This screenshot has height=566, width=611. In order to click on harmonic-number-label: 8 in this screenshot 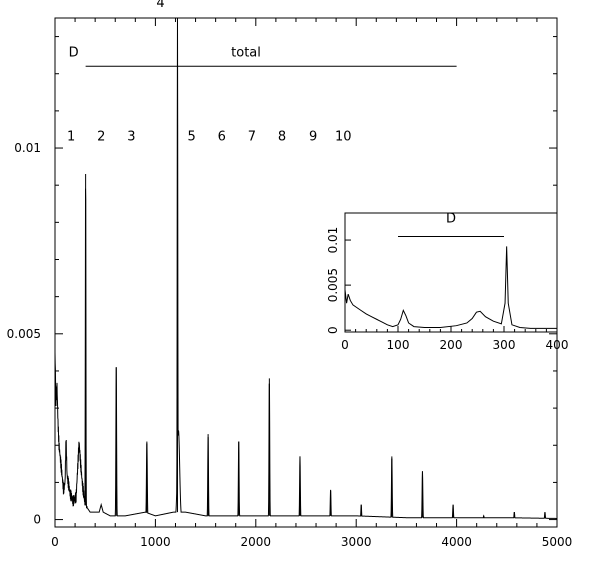, I will do `click(282, 137)`.